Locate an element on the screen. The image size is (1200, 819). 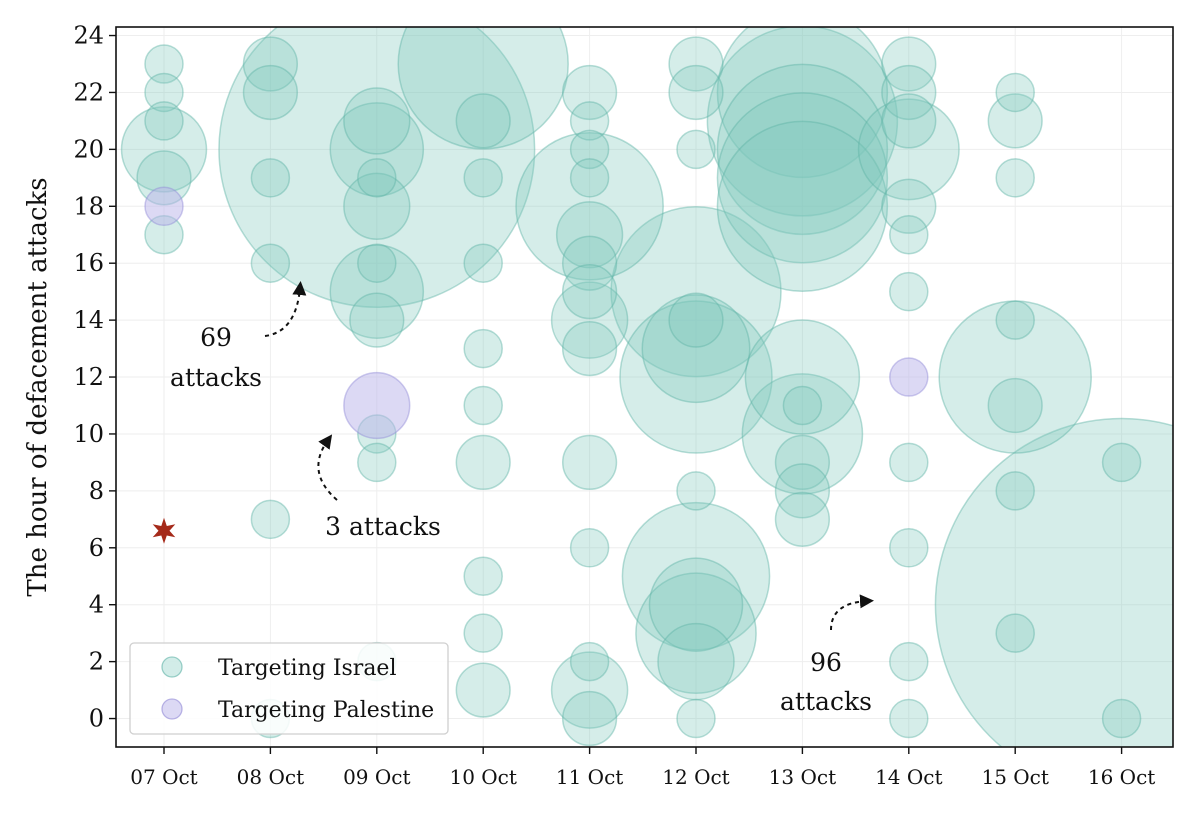
y-tick-label: 0 is located at coordinates (96, 719).